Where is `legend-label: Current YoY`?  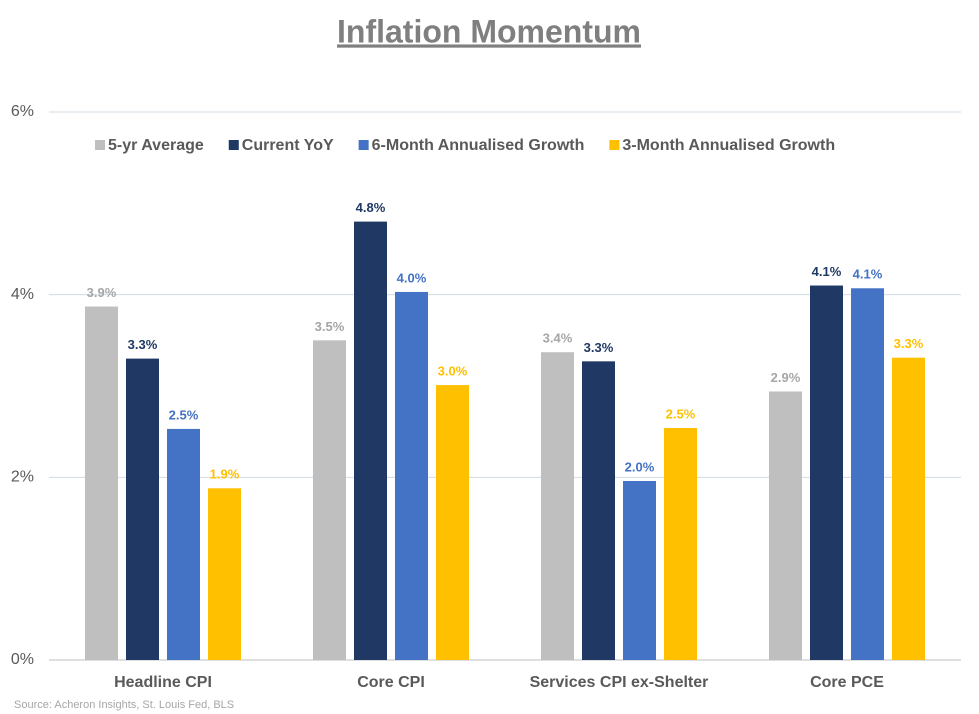
legend-label: Current YoY is located at coordinates (288, 145).